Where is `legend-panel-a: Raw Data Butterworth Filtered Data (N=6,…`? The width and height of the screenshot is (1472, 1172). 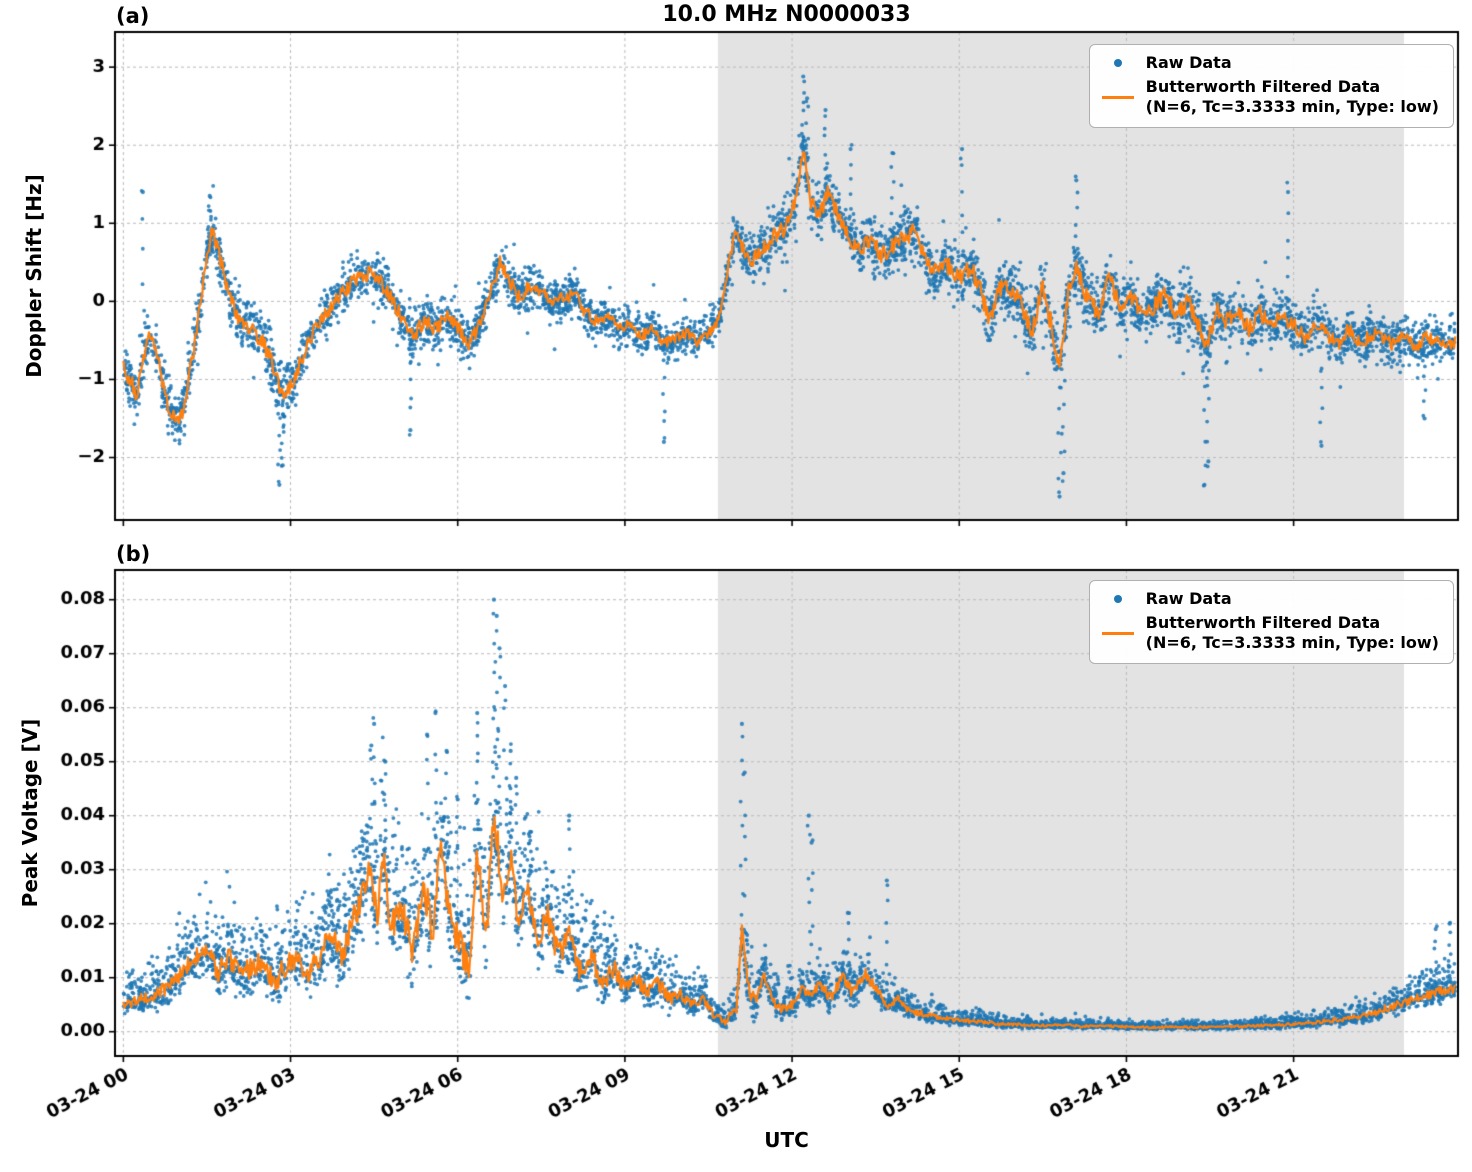 legend-panel-a: Raw Data Butterworth Filtered Data (N=6,… is located at coordinates (1271, 86).